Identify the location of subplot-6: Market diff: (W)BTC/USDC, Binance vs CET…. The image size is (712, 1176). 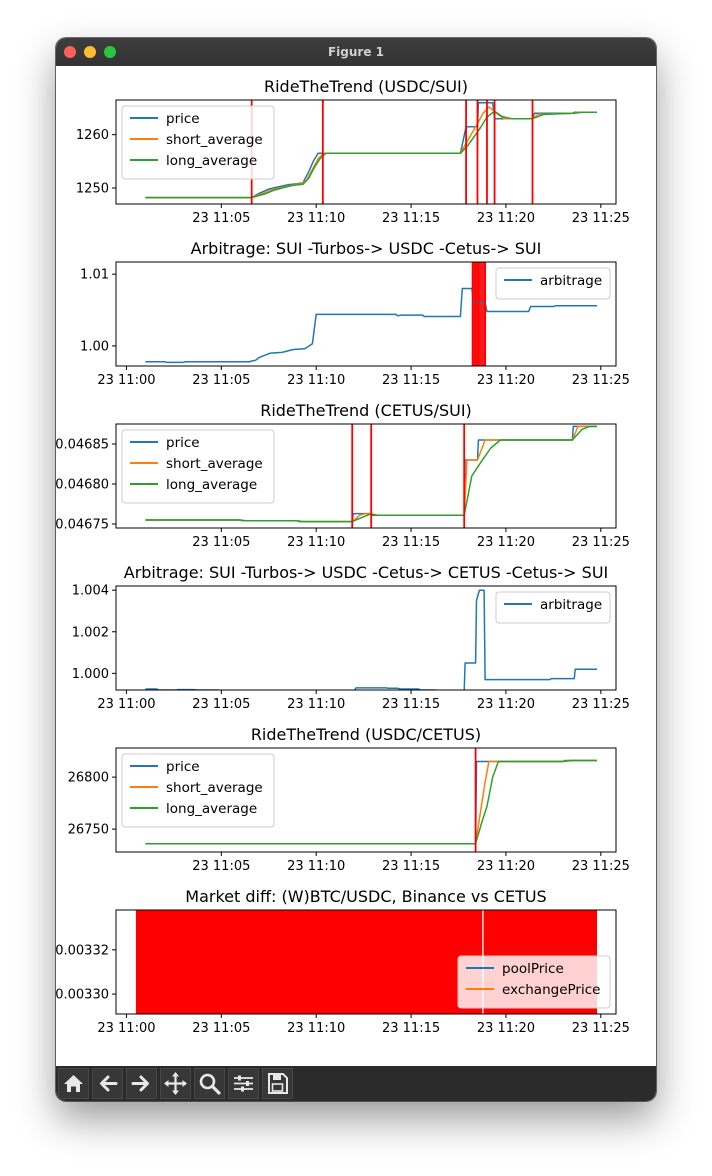
(343, 961).